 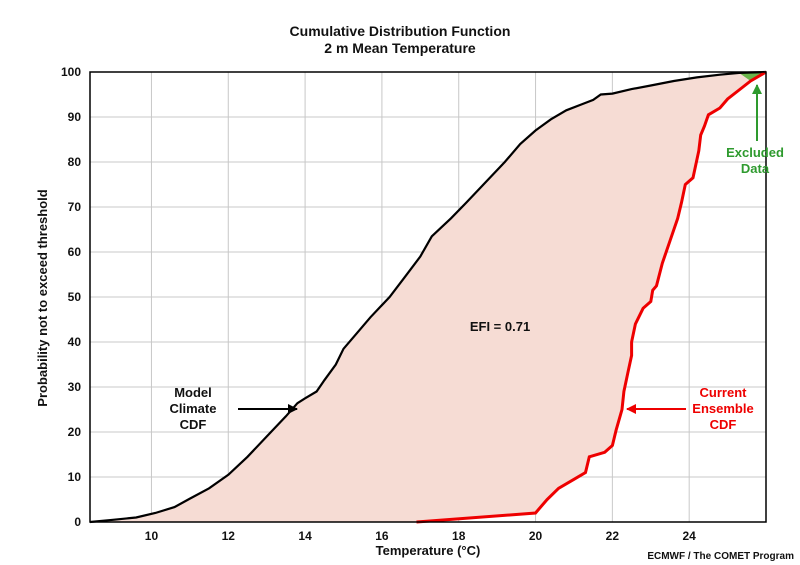 What do you see at coordinates (229, 536) in the screenshot?
I see `x-tick-label-1: 12` at bounding box center [229, 536].